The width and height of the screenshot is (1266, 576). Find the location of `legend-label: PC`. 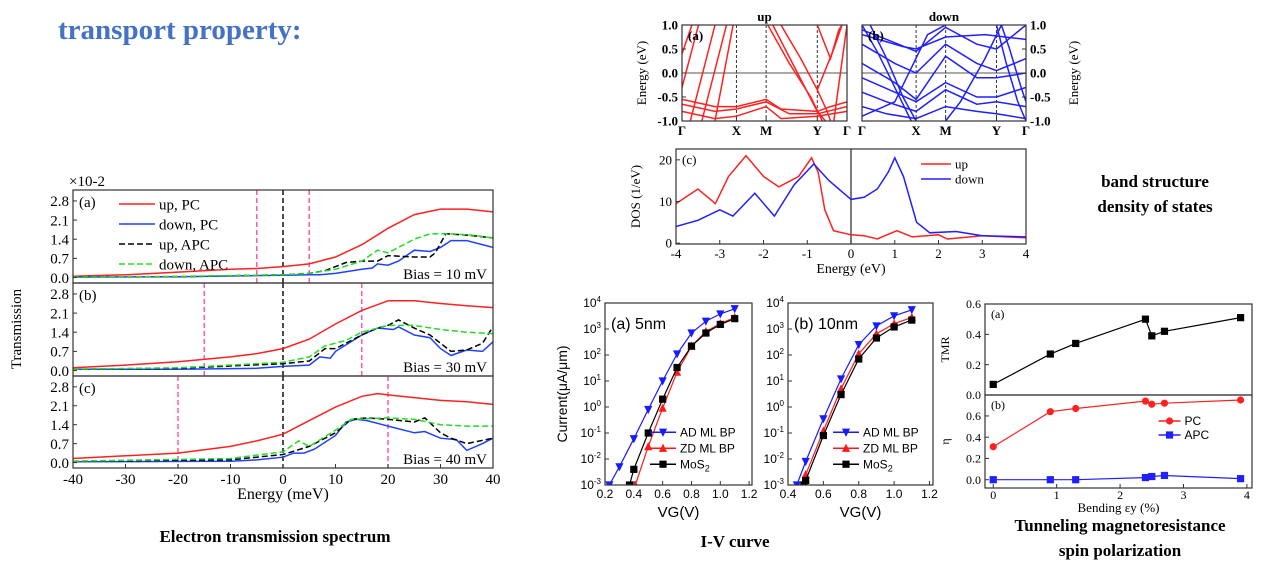

legend-label: PC is located at coordinates (1193, 421).